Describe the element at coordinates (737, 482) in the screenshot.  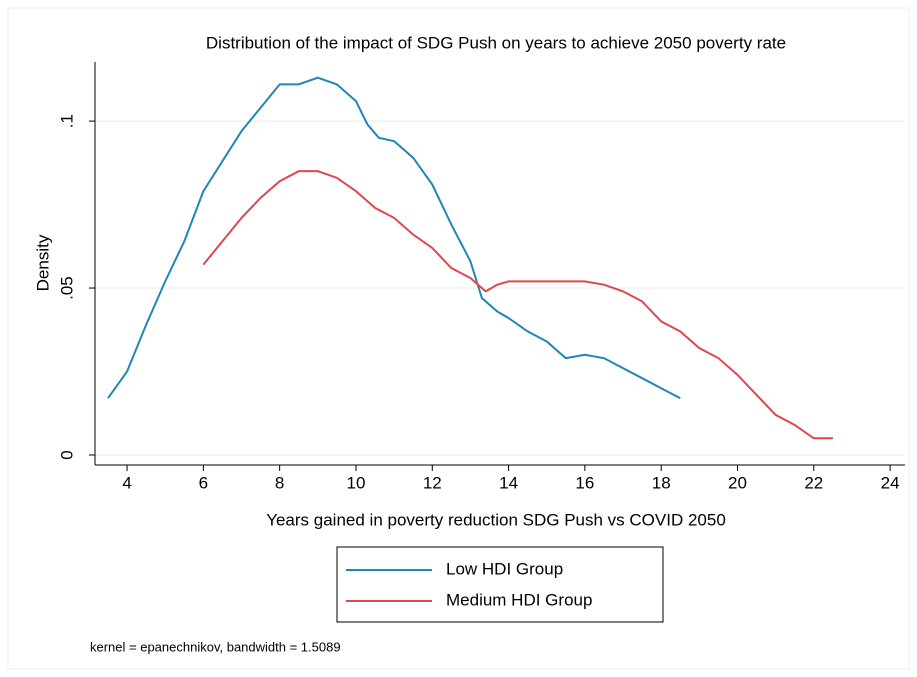
I see `x-tick-label: 20` at that location.